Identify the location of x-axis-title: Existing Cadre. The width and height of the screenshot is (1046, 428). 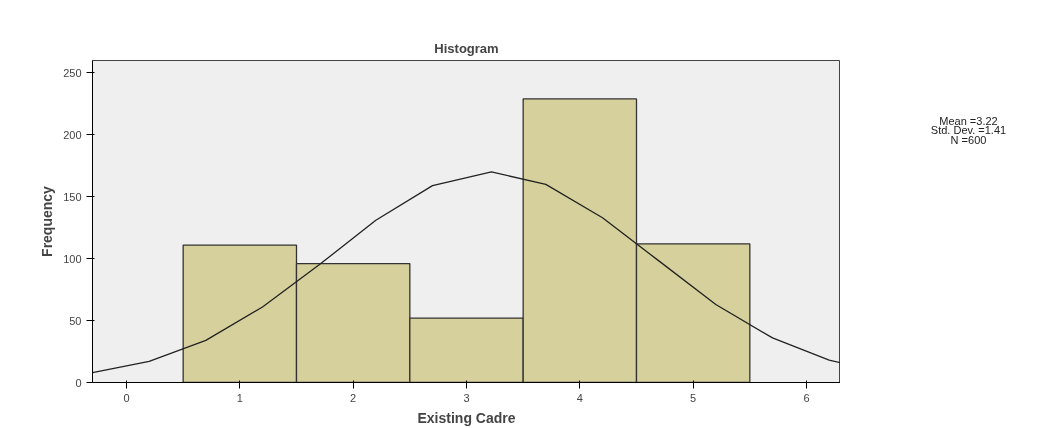
(466, 417).